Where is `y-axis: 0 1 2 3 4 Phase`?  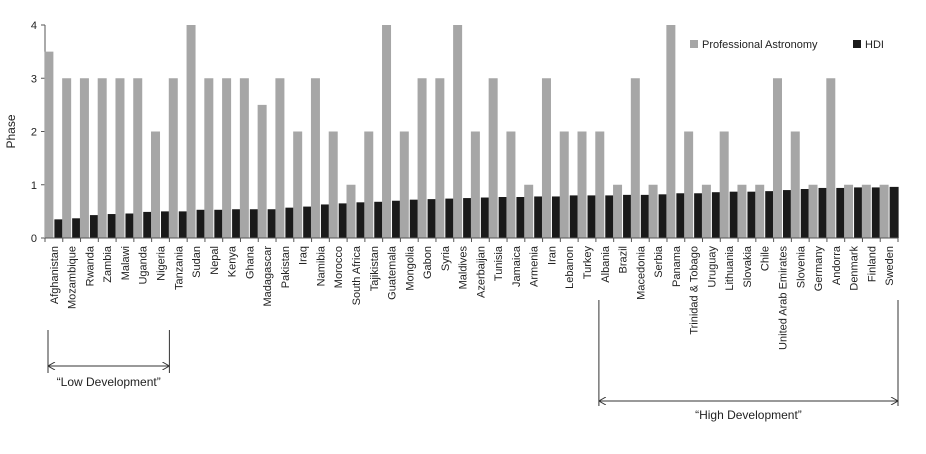 y-axis: 0 1 2 3 4 Phase is located at coordinates (25, 132).